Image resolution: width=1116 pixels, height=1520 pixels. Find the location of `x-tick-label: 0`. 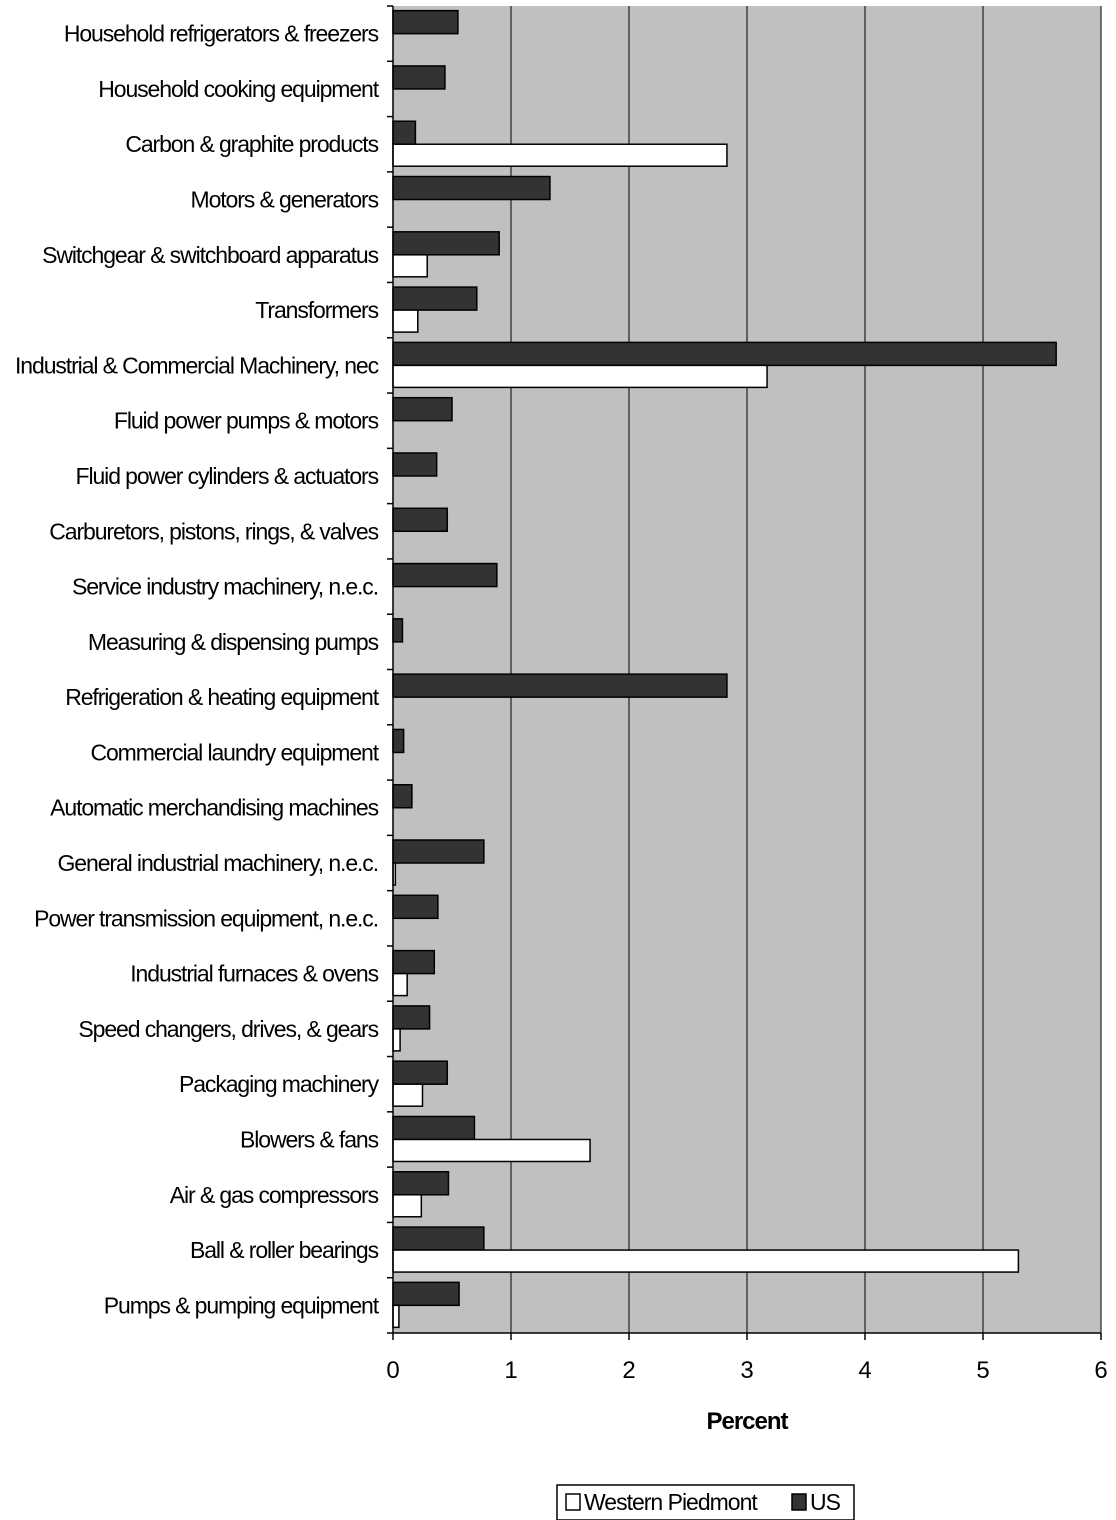

x-tick-label: 0 is located at coordinates (392, 1370).